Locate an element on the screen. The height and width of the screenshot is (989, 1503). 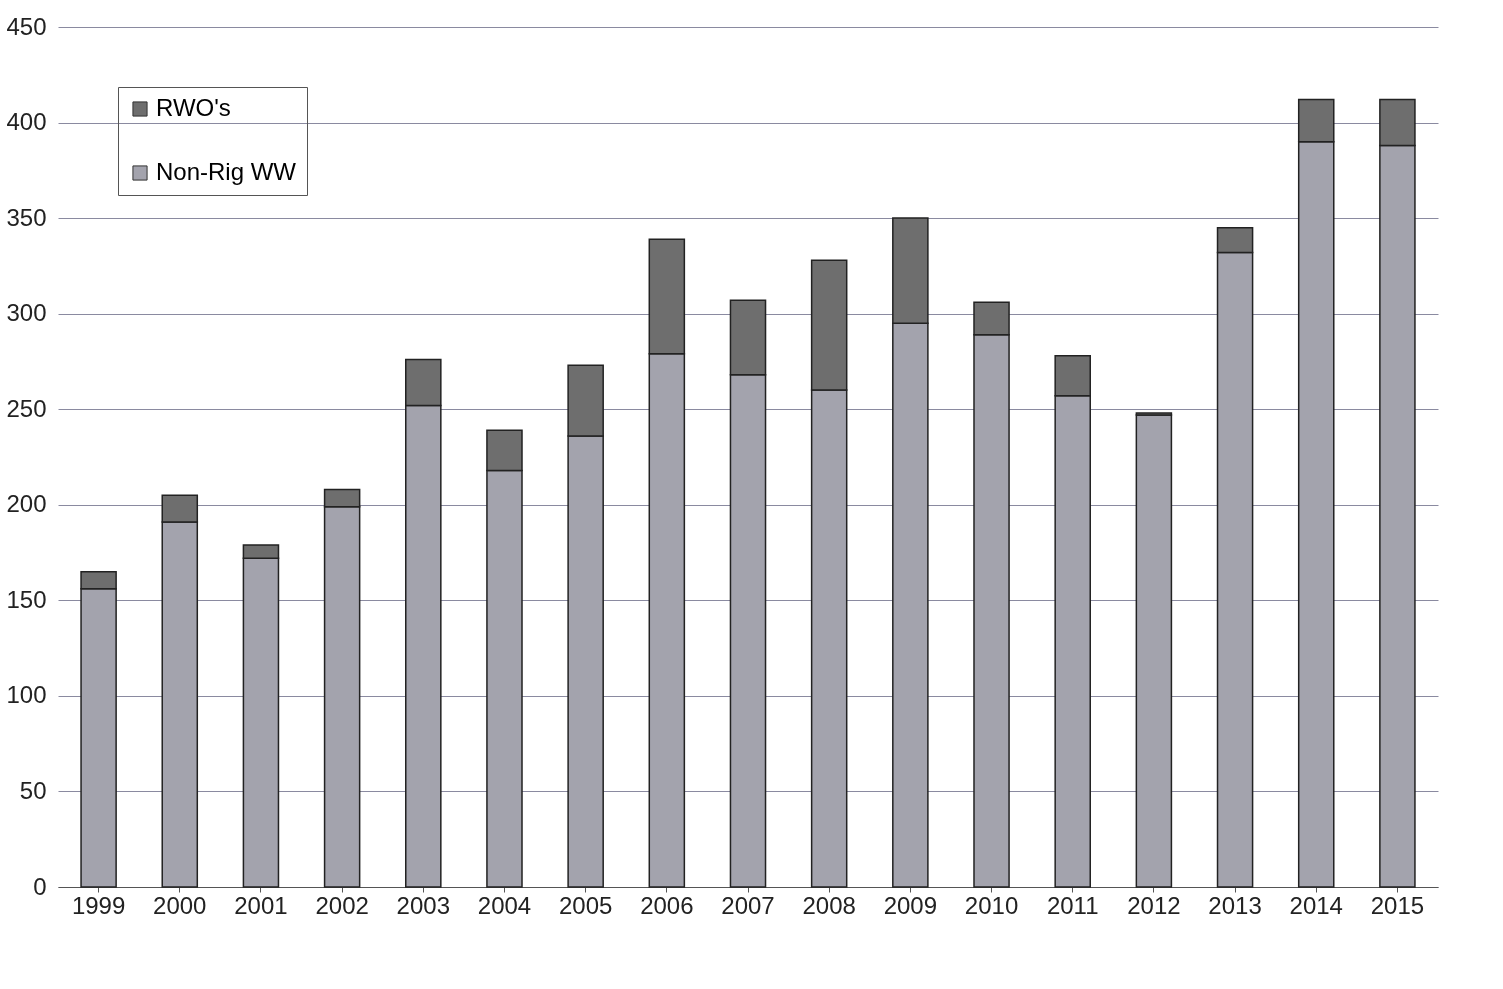
x-tick-label: 2011 is located at coordinates (1072, 905).